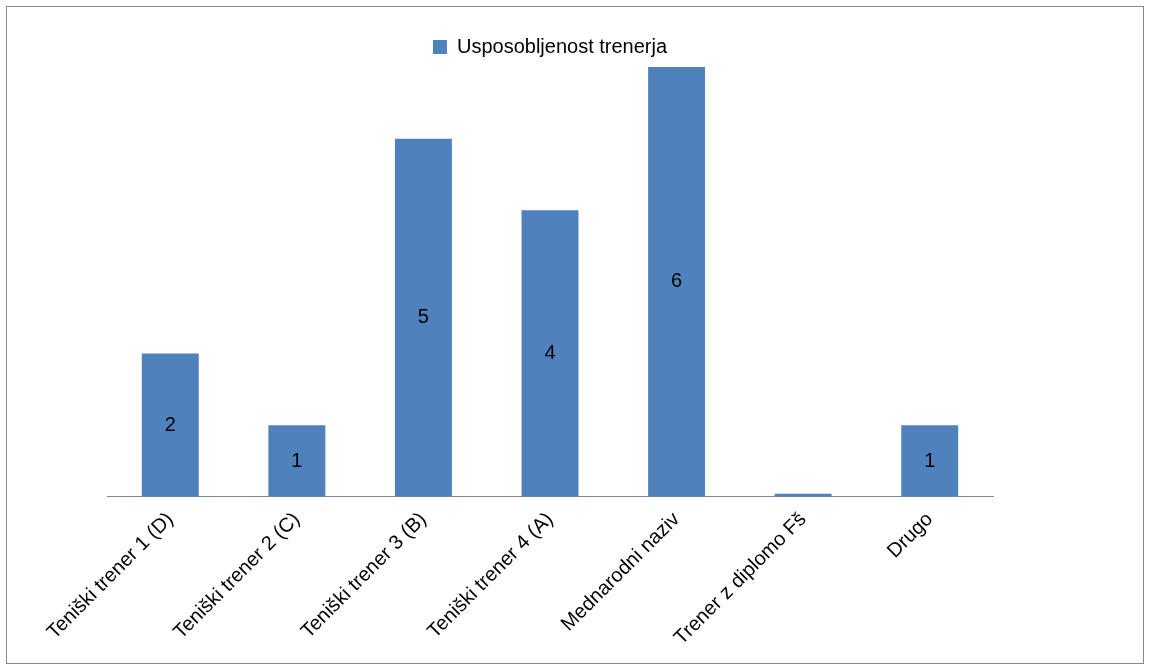 This screenshot has width=1151, height=672. I want to click on data-label: 6, so click(677, 280).